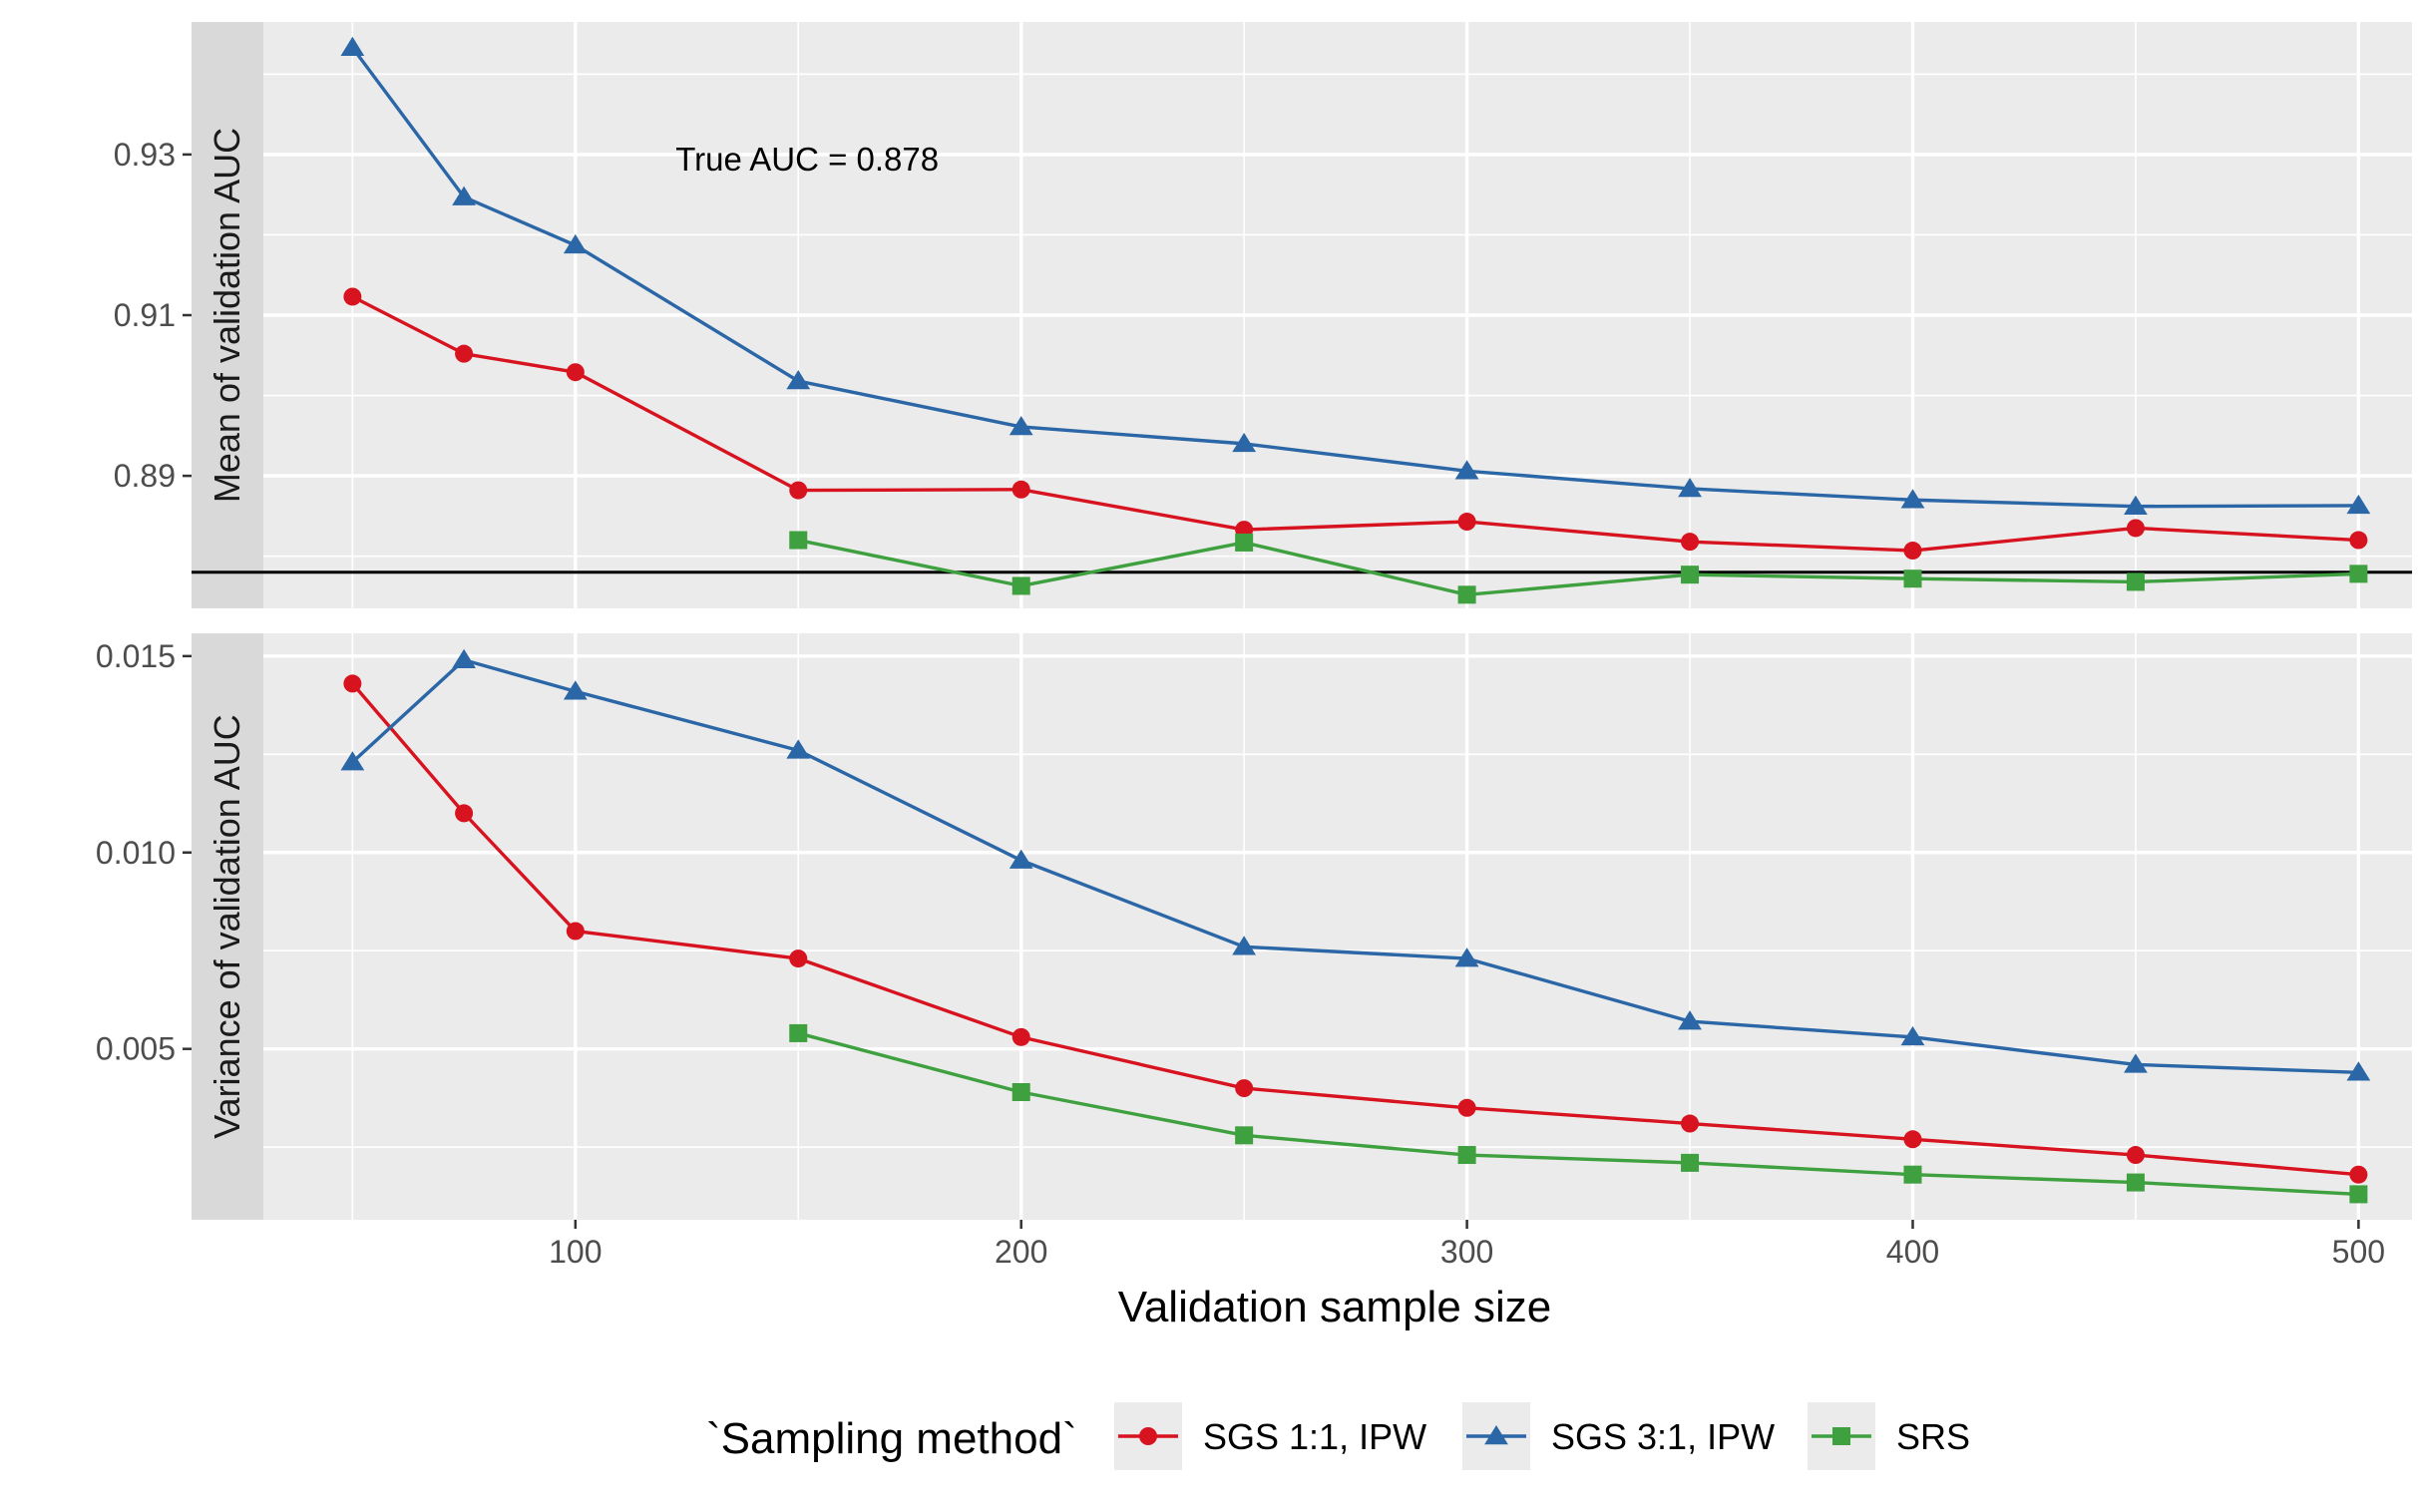  I want to click on x-tick-label: 500, so click(2359, 1252).